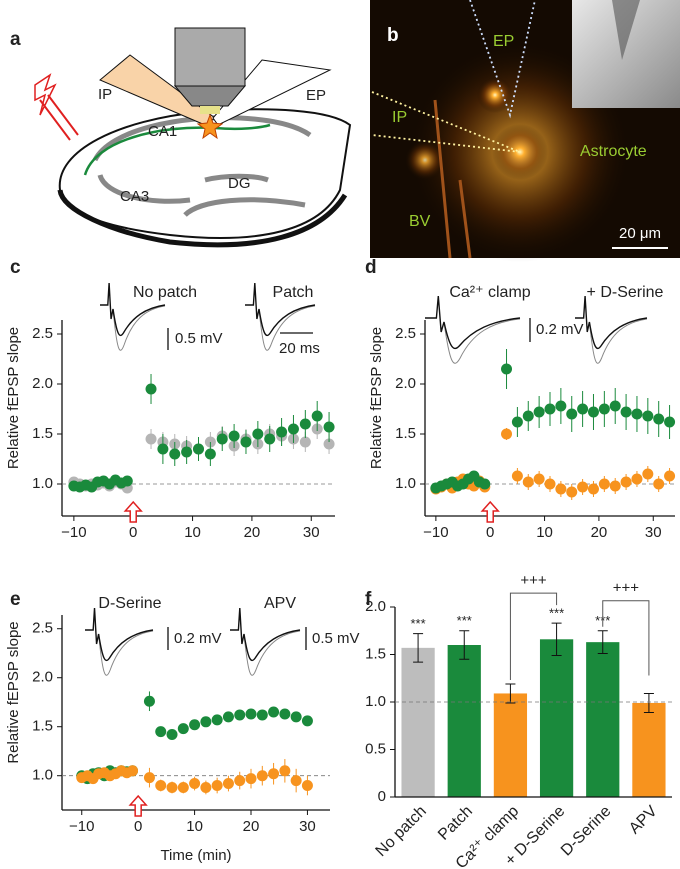 Image resolution: width=680 pixels, height=869 pixels. Describe the element at coordinates (455, 823) in the screenshot. I see `x-tick-label: Patch` at that location.